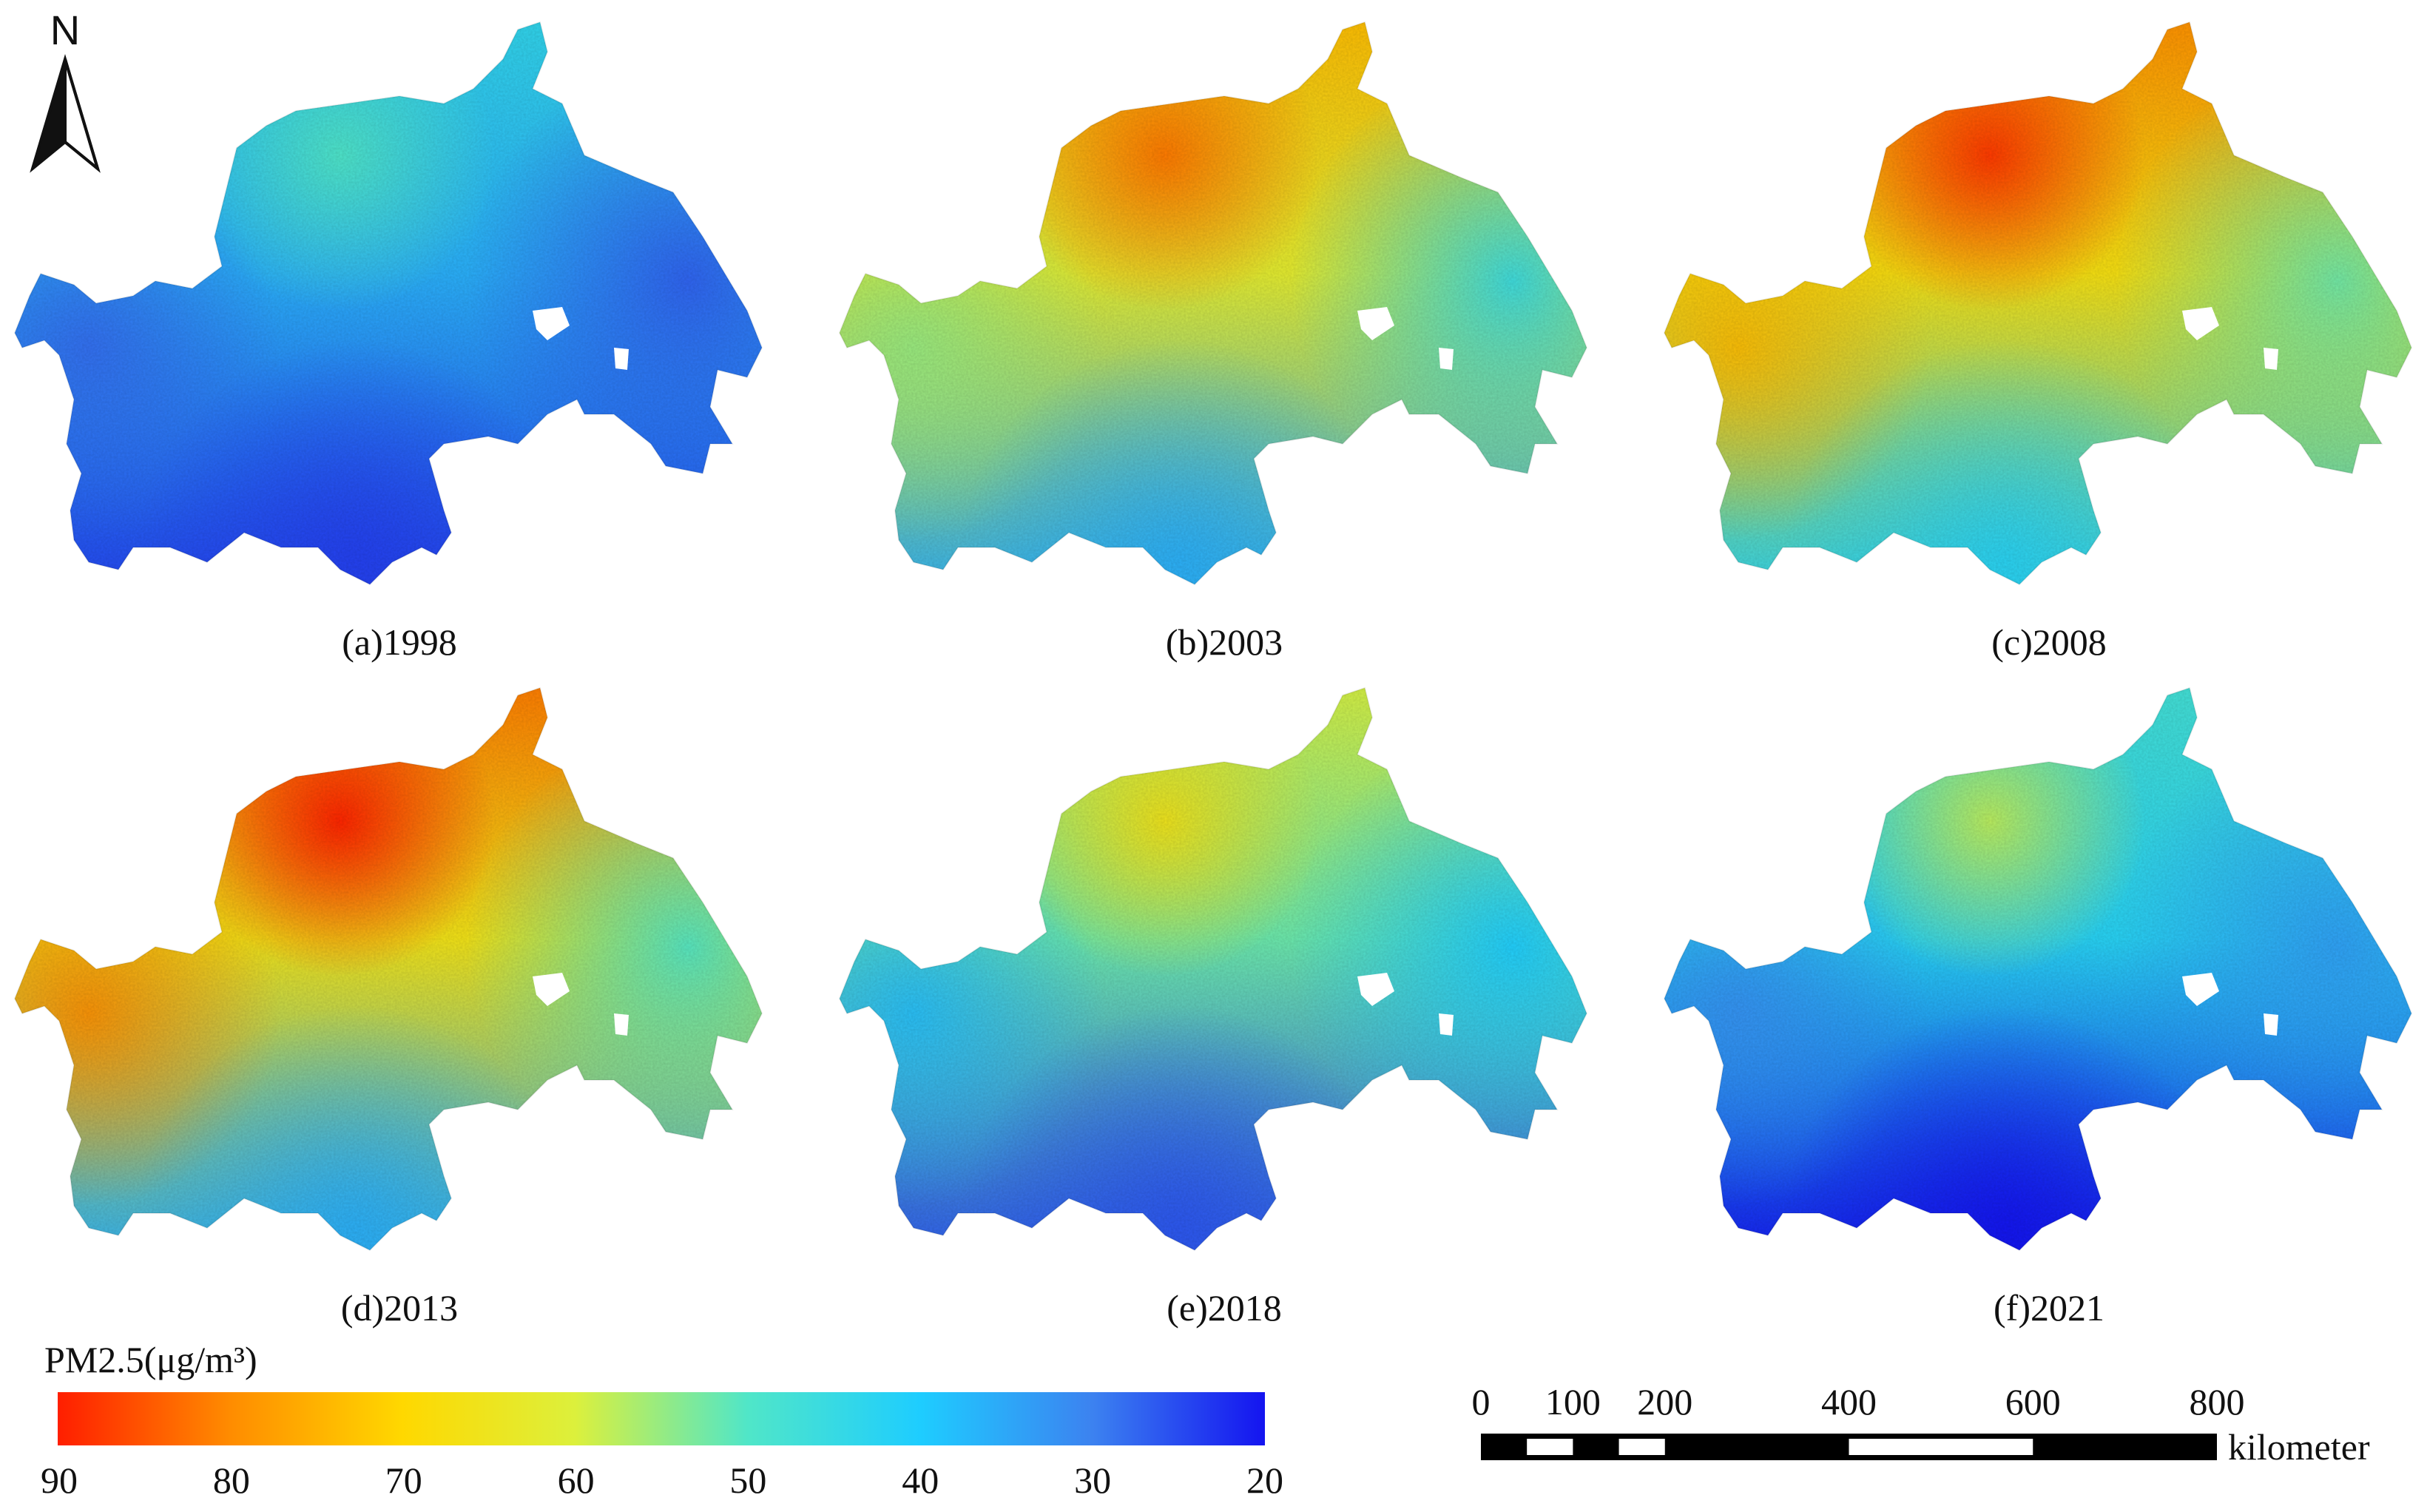 Image resolution: width=2427 pixels, height=1512 pixels. What do you see at coordinates (2217, 1401) in the screenshot?
I see `scale-label: 800` at bounding box center [2217, 1401].